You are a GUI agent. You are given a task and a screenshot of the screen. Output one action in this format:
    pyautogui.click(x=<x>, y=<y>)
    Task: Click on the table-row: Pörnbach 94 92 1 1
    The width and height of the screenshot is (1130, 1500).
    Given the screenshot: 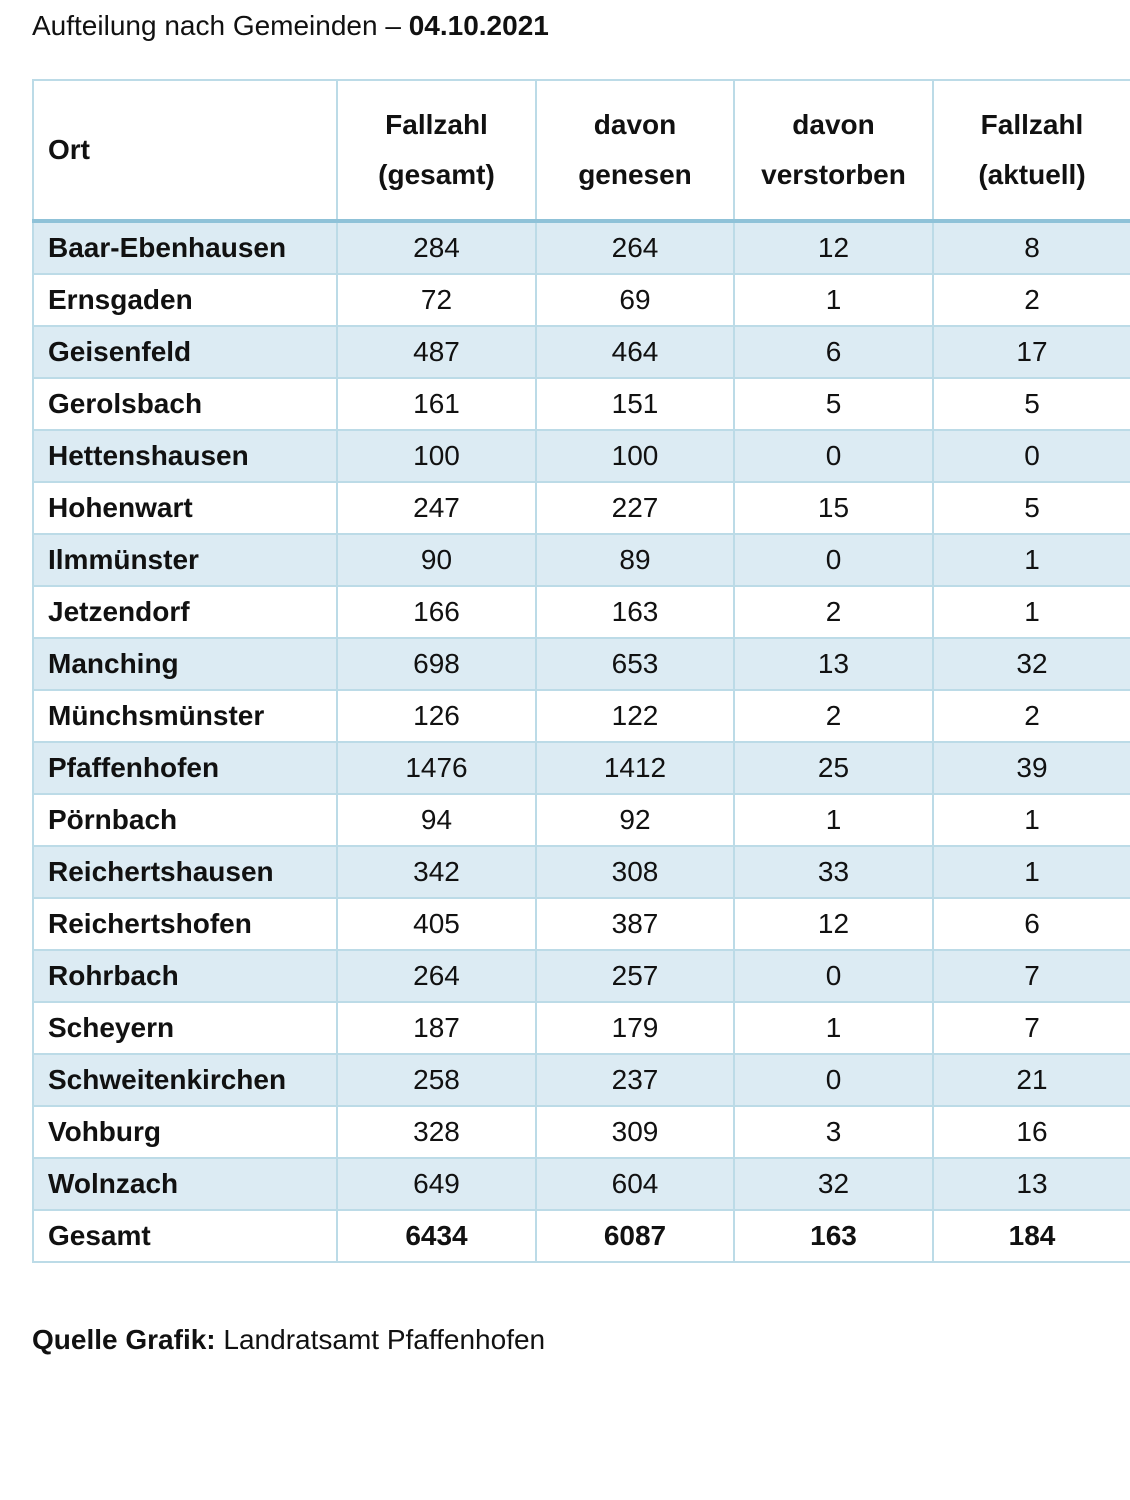 What is the action you would take?
    pyautogui.click(x=581, y=820)
    